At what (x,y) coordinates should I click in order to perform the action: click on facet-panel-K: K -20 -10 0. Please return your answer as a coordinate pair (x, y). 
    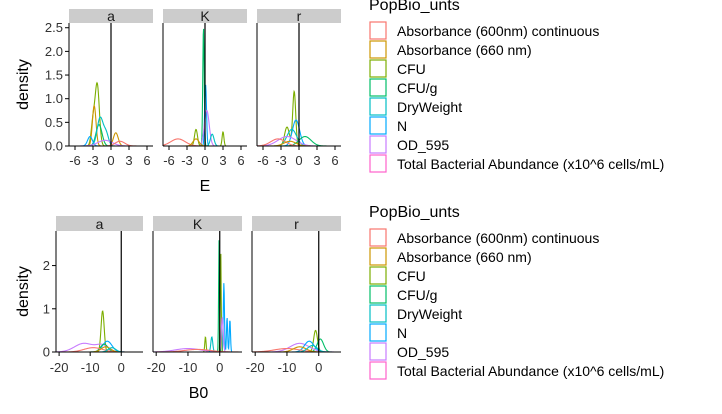
    Looking at the image, I should click on (194, 295).